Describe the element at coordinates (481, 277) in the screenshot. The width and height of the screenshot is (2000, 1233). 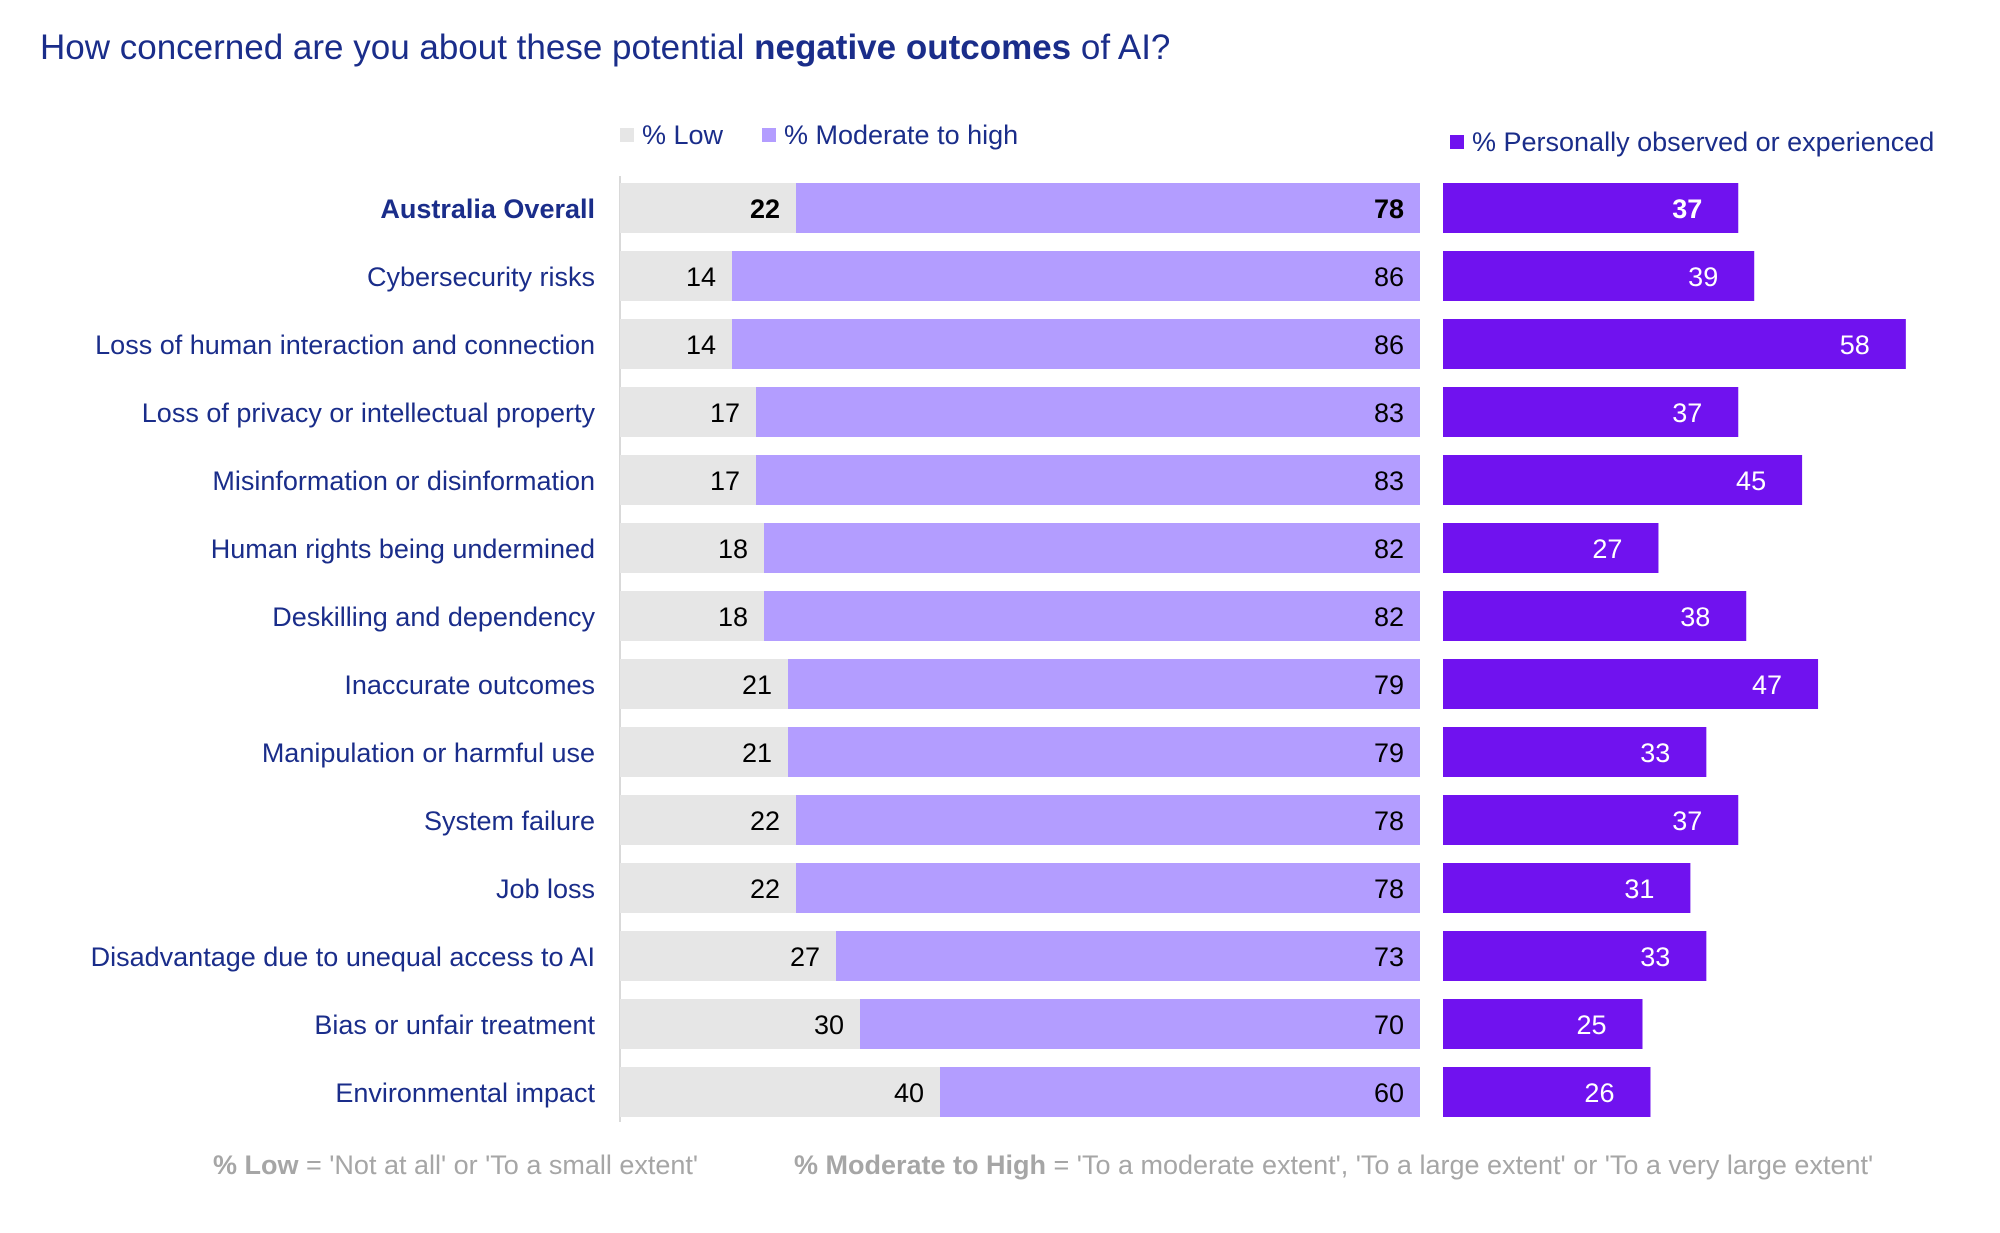
I see `category-label: Cybersecurity risks` at that location.